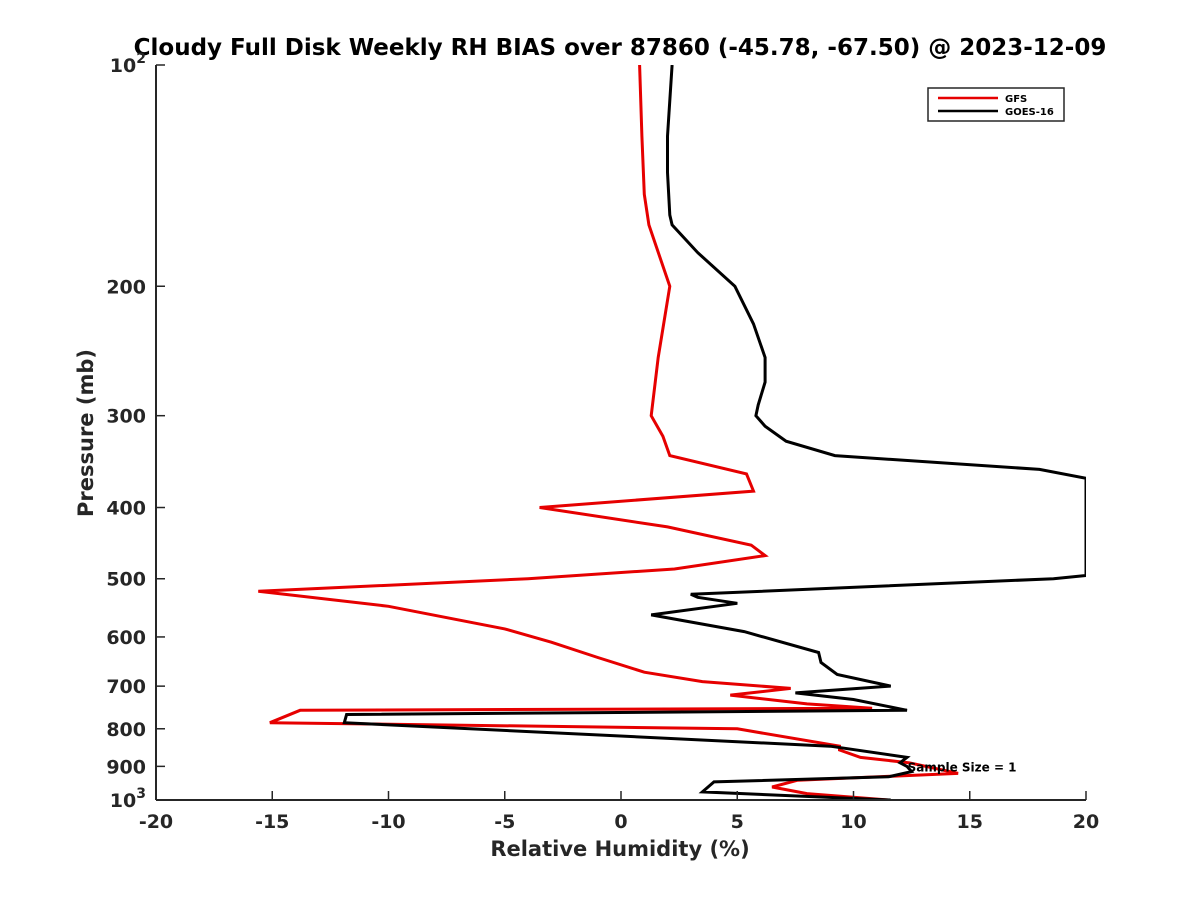 The height and width of the screenshot is (900, 1200). I want to click on y-tick-label: 600, so click(126, 638).